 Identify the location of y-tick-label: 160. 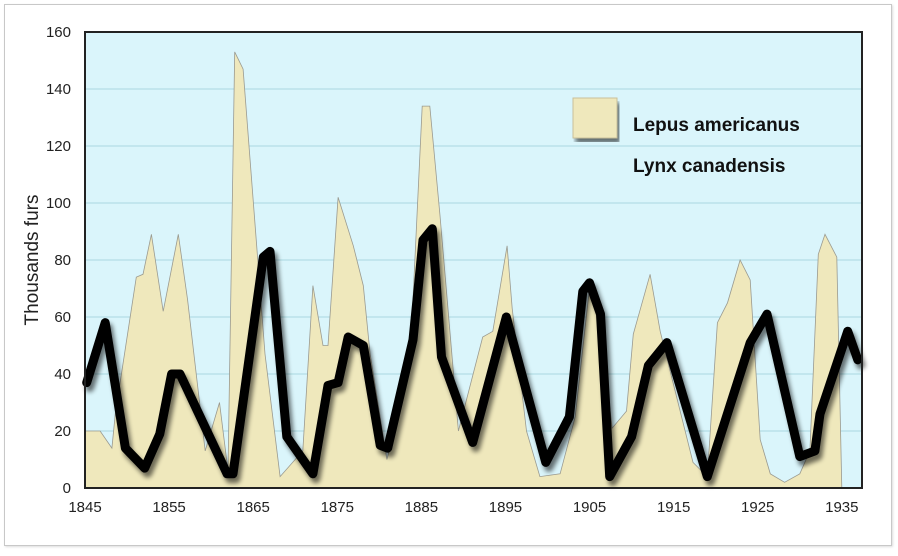
(58, 32).